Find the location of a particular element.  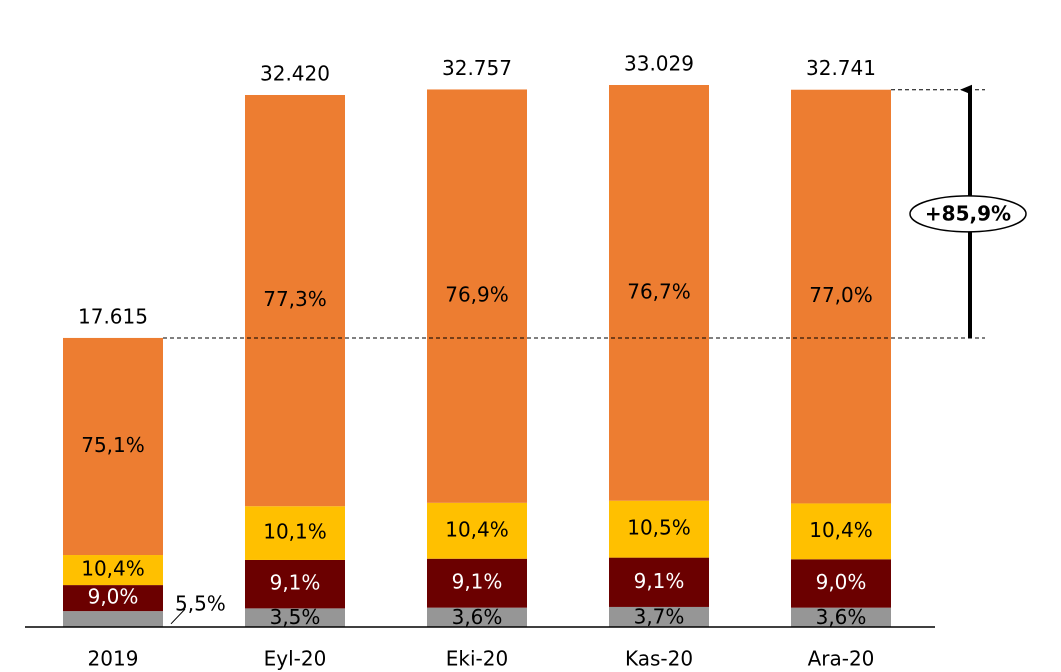

x-tick-label: Ara-20 is located at coordinates (841, 659).